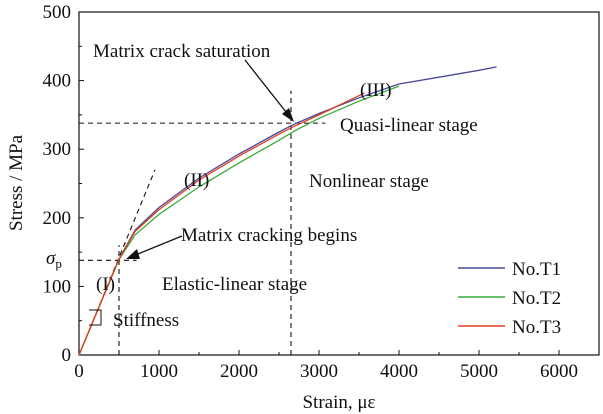 The height and width of the screenshot is (414, 603). What do you see at coordinates (57, 218) in the screenshot?
I see `y-tick-label: 200` at bounding box center [57, 218].